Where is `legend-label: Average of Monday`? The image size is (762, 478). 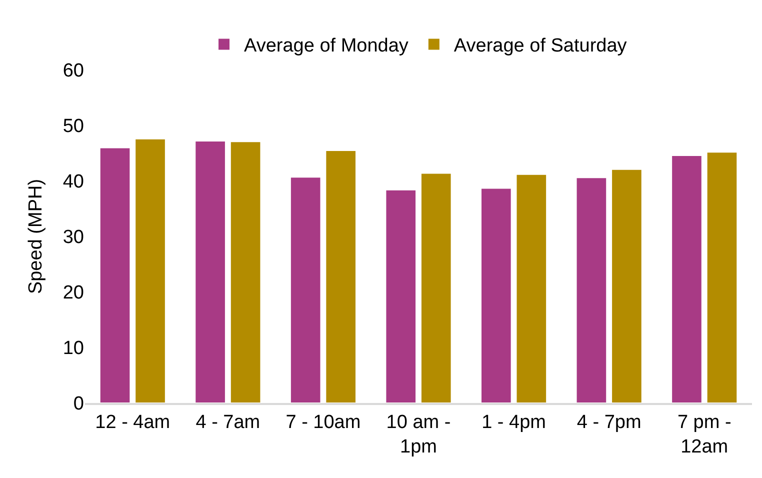 legend-label: Average of Monday is located at coordinates (326, 46).